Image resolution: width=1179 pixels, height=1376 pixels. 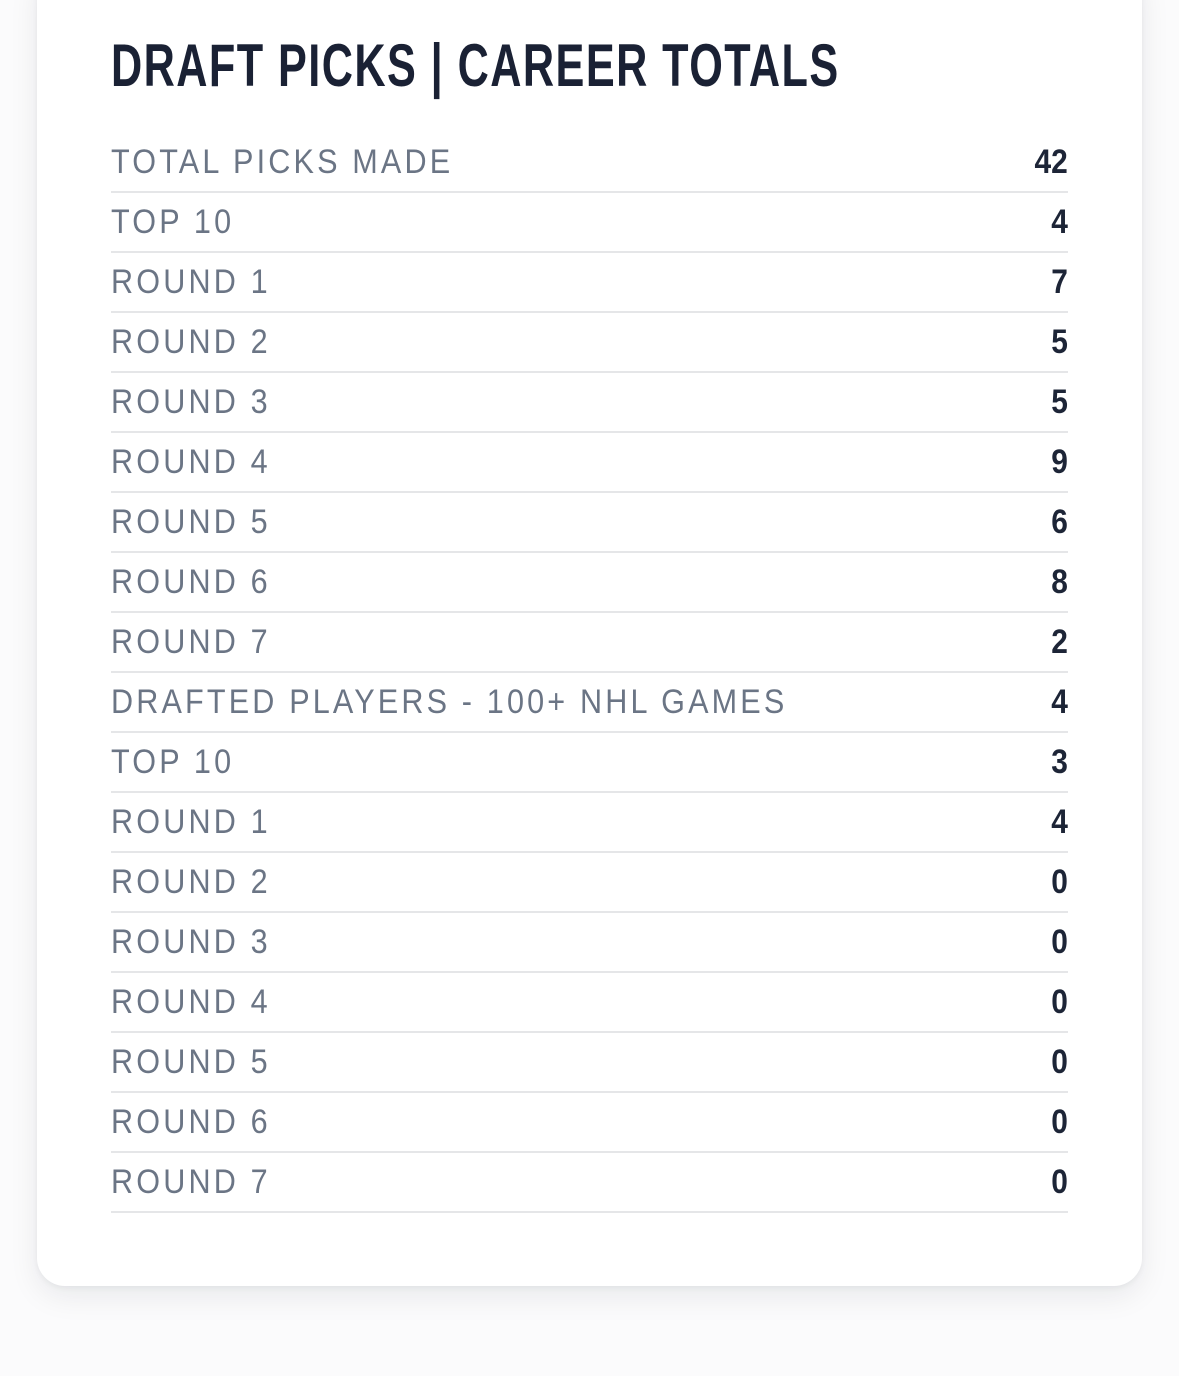 What do you see at coordinates (475, 65) in the screenshot?
I see `card-title: DRAFT PICKS | CAREER TOTALS` at bounding box center [475, 65].